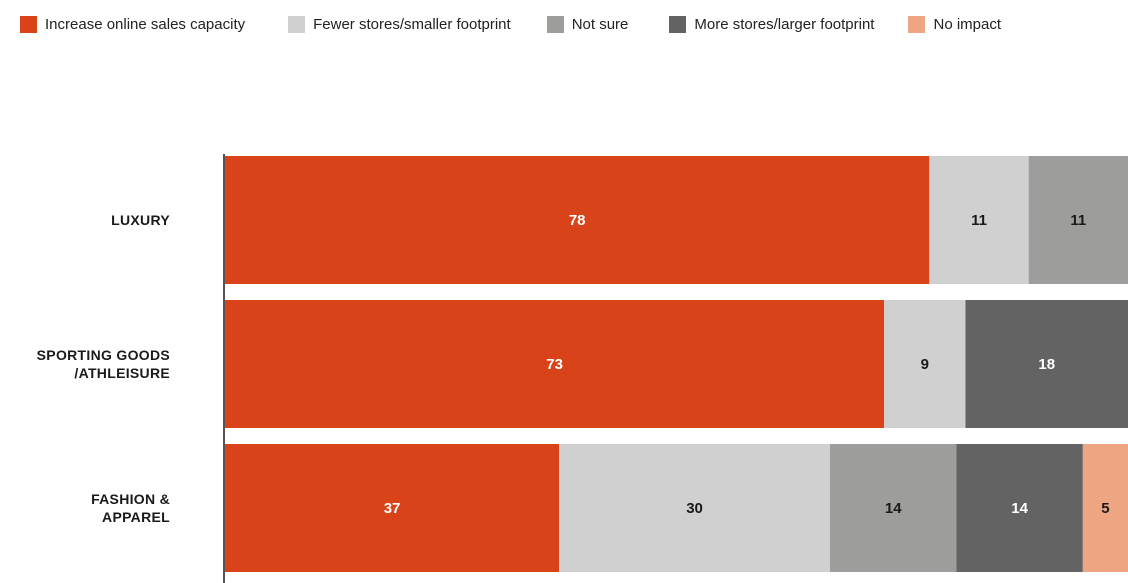 Image resolution: width=1128 pixels, height=583 pixels. Describe the element at coordinates (412, 24) in the screenshot. I see `legend-label: Fewer stores/smaller footprint` at that location.